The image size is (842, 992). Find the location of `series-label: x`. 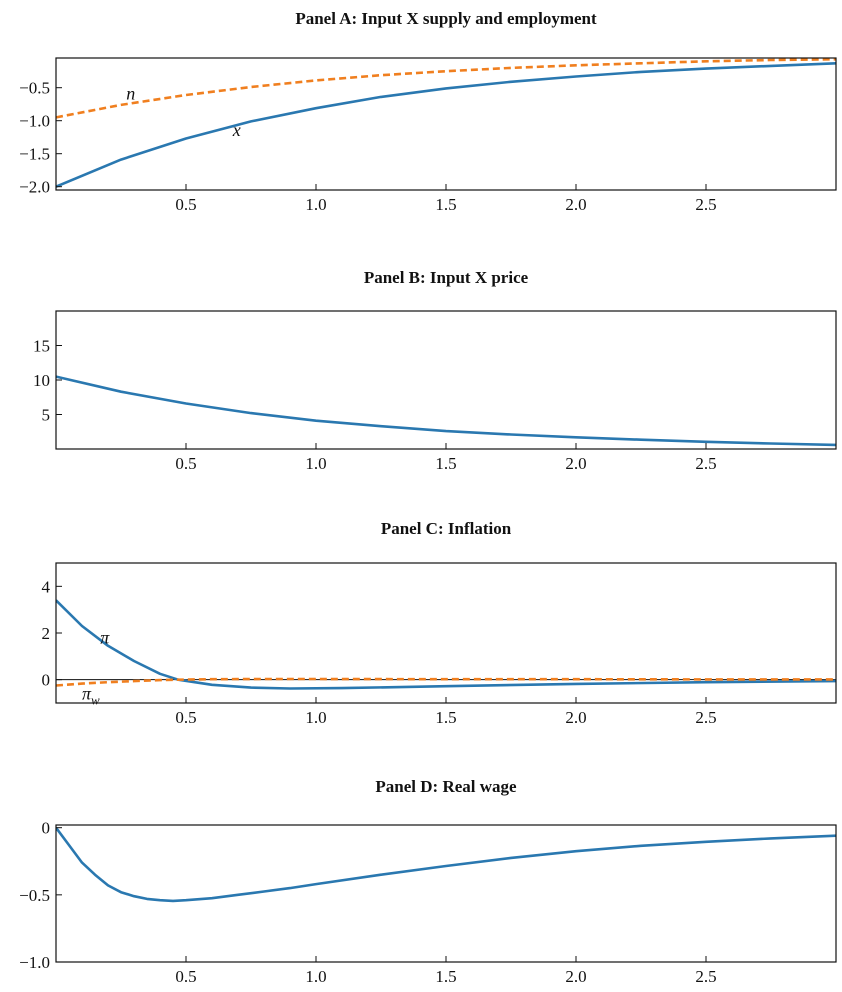

series-label: x is located at coordinates (236, 130).